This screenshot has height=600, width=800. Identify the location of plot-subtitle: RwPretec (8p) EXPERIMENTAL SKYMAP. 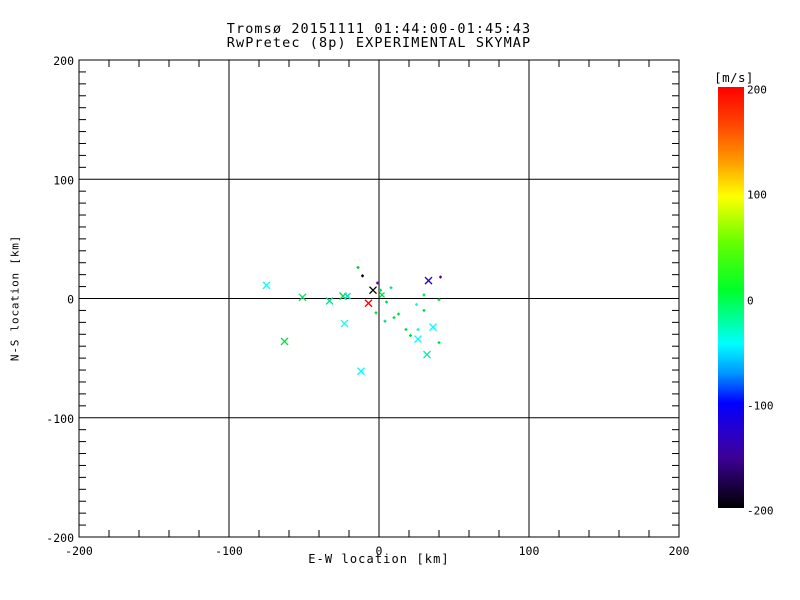
(379, 43).